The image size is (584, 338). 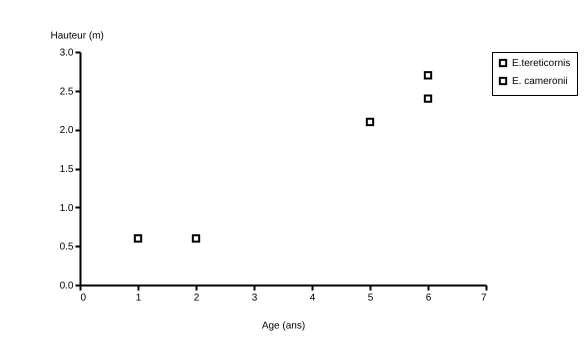 I want to click on legend-label: E. cameronii, so click(x=540, y=81).